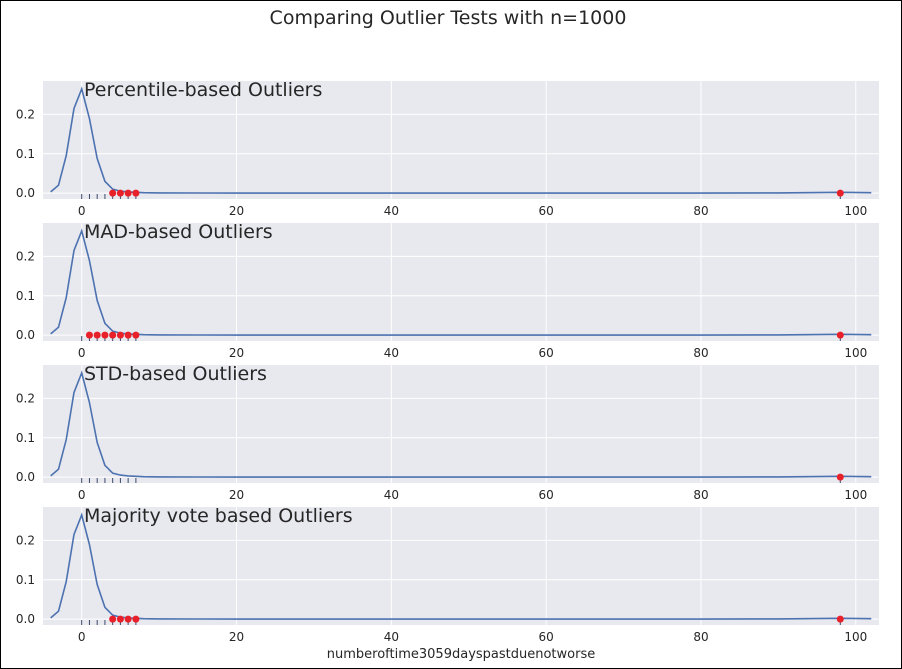  I want to click on subplot-title: Percentile-based Outliers, so click(203, 90).